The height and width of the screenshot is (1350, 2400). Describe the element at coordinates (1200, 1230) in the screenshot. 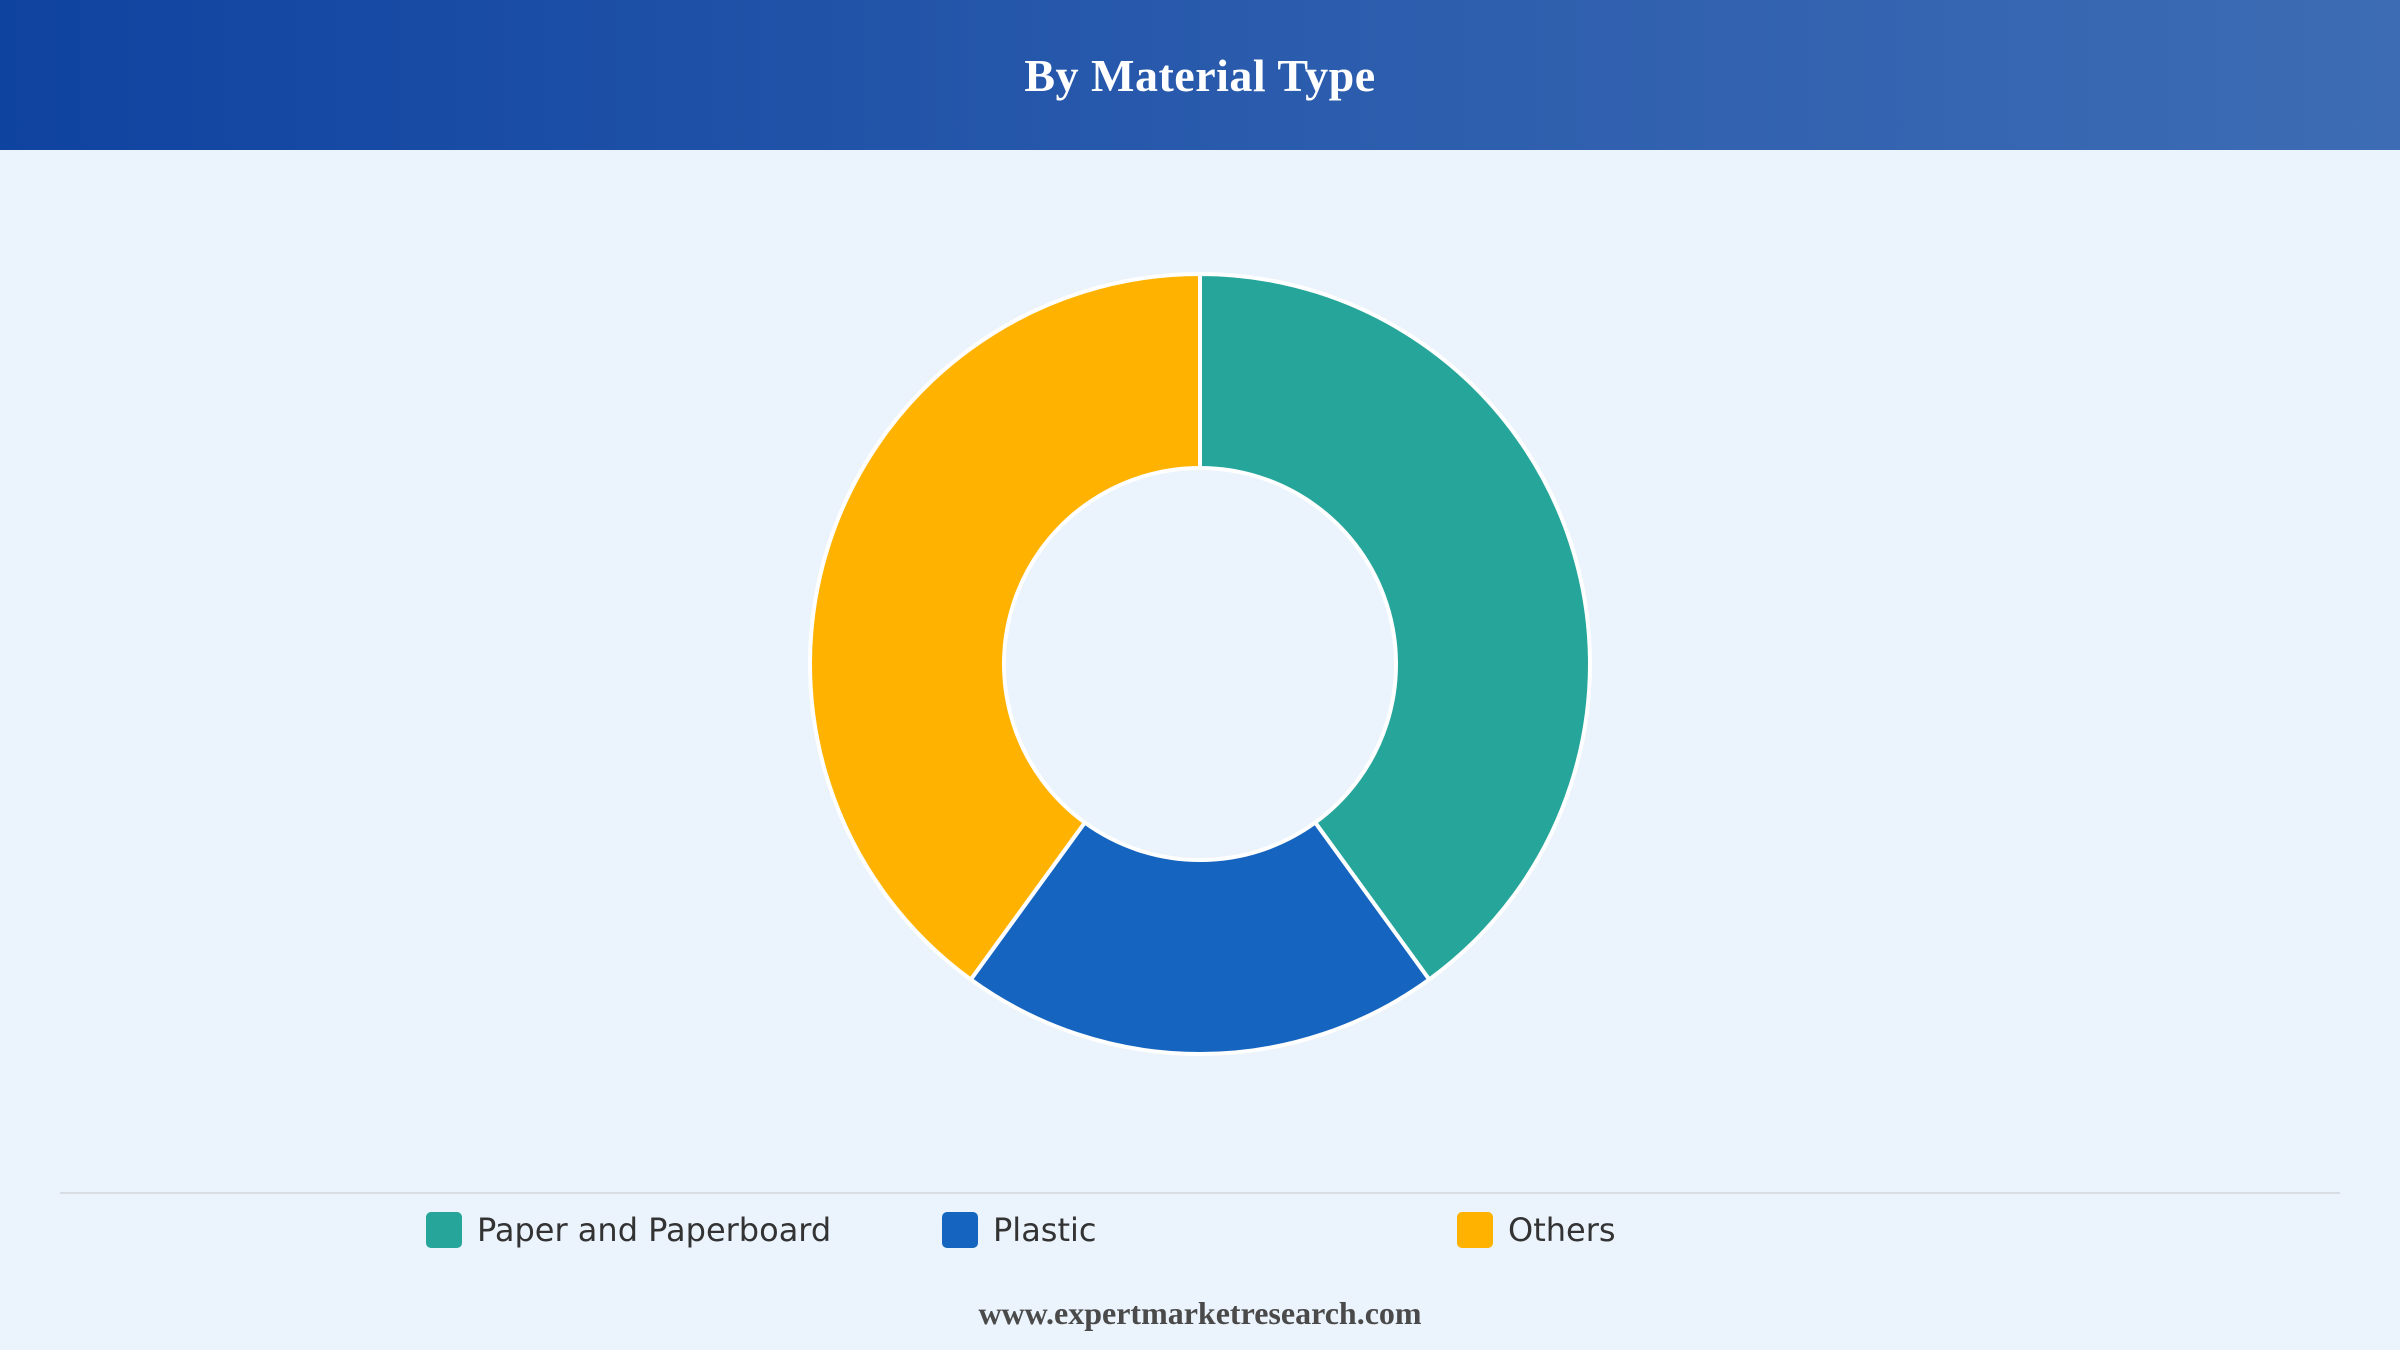

I see `chart-legend: Paper and Paperboard Plastic Others` at that location.